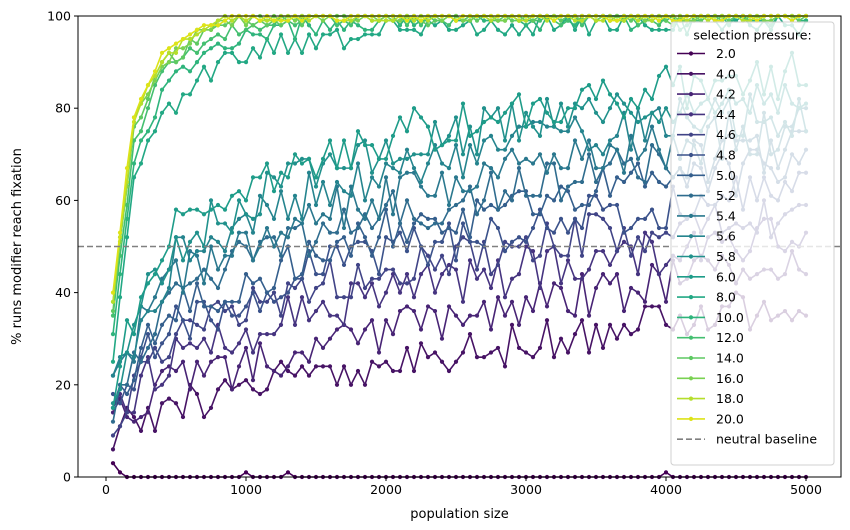  What do you see at coordinates (691, 215) in the screenshot?
I see `legend-marker` at bounding box center [691, 215].